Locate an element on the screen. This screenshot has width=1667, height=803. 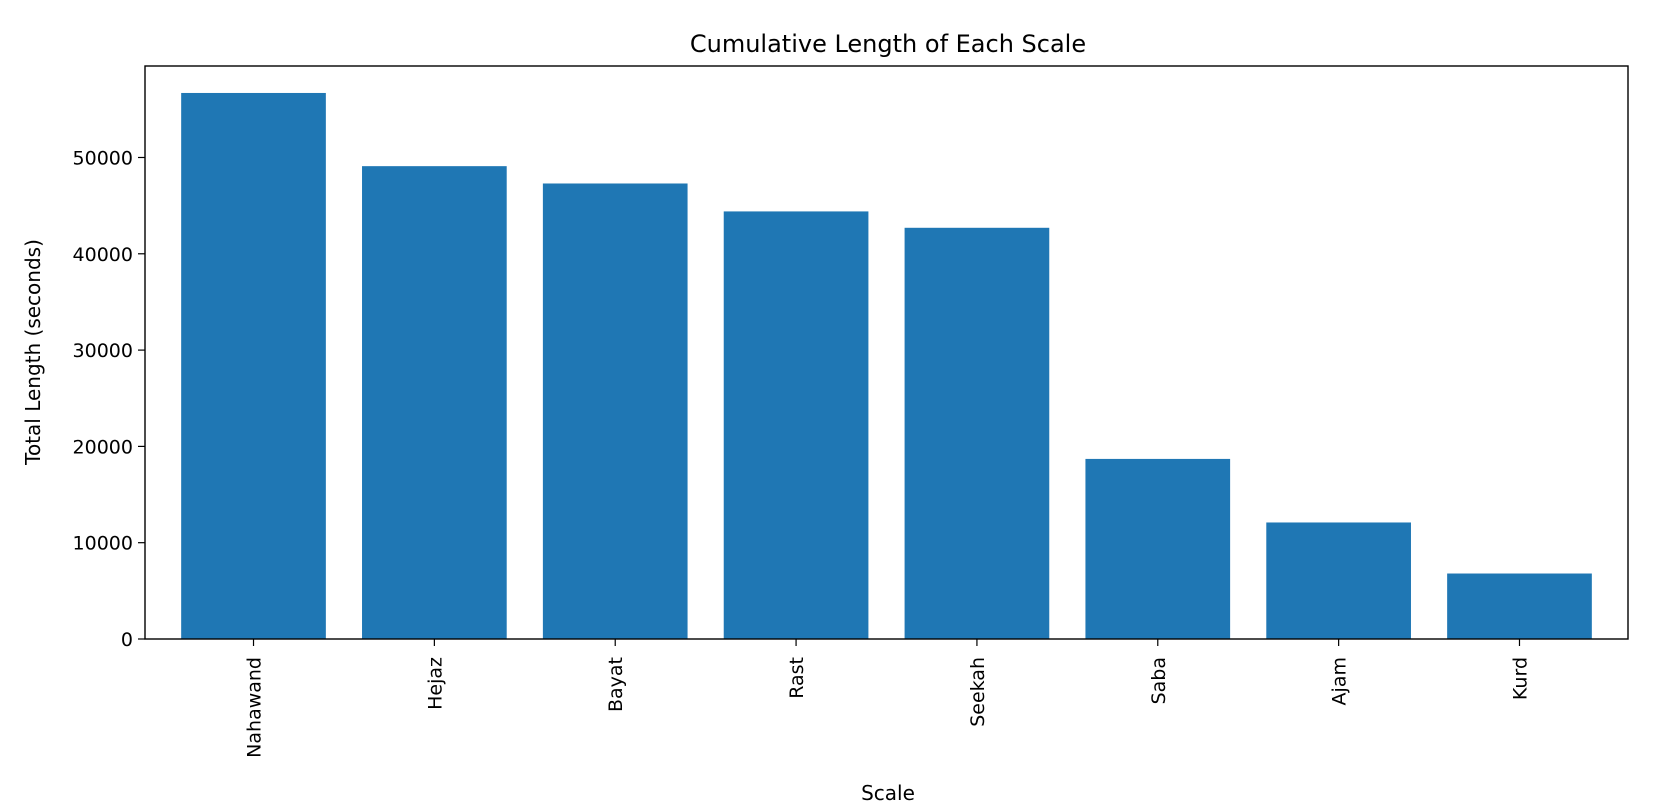
x-tick-label: Saba is located at coordinates (1159, 680).